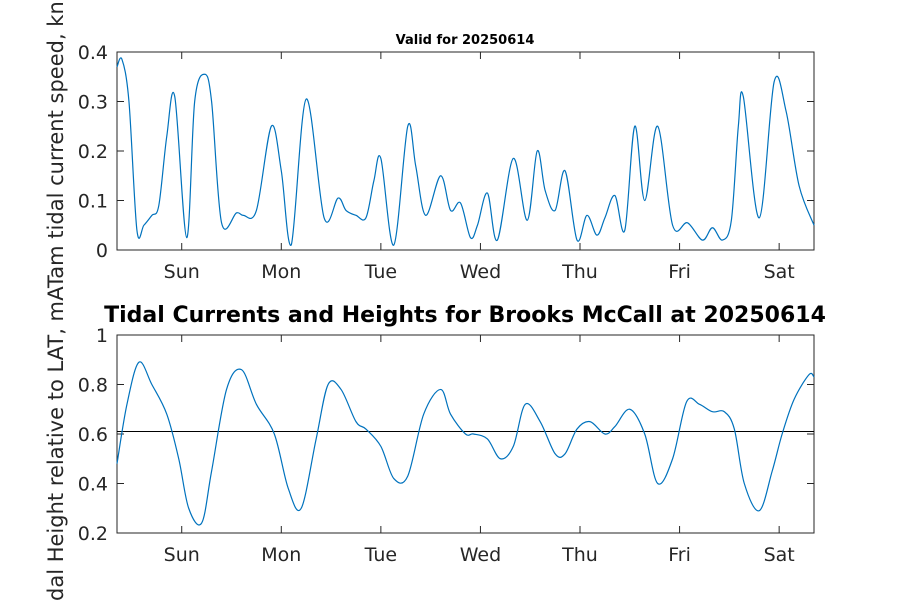  Describe the element at coordinates (93, 202) in the screenshot. I see `current-speed-ytick-label: 0.1` at that location.